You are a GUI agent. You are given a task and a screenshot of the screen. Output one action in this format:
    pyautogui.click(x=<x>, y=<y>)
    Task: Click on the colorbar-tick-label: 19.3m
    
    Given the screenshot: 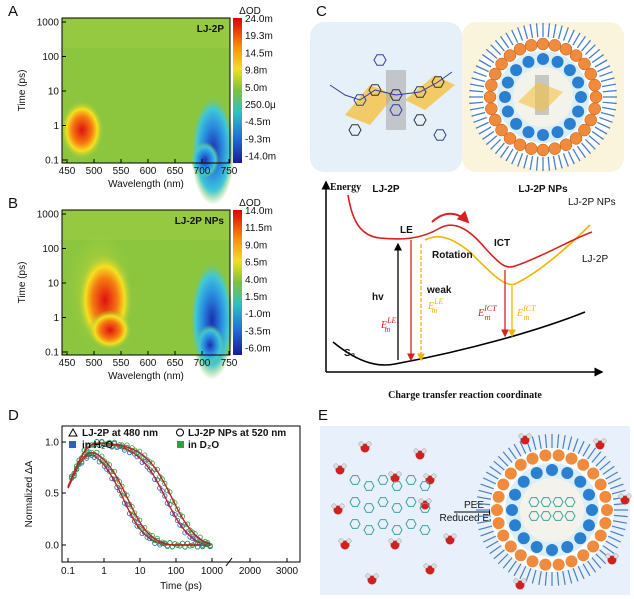 What is the action you would take?
    pyautogui.click(x=259, y=36)
    